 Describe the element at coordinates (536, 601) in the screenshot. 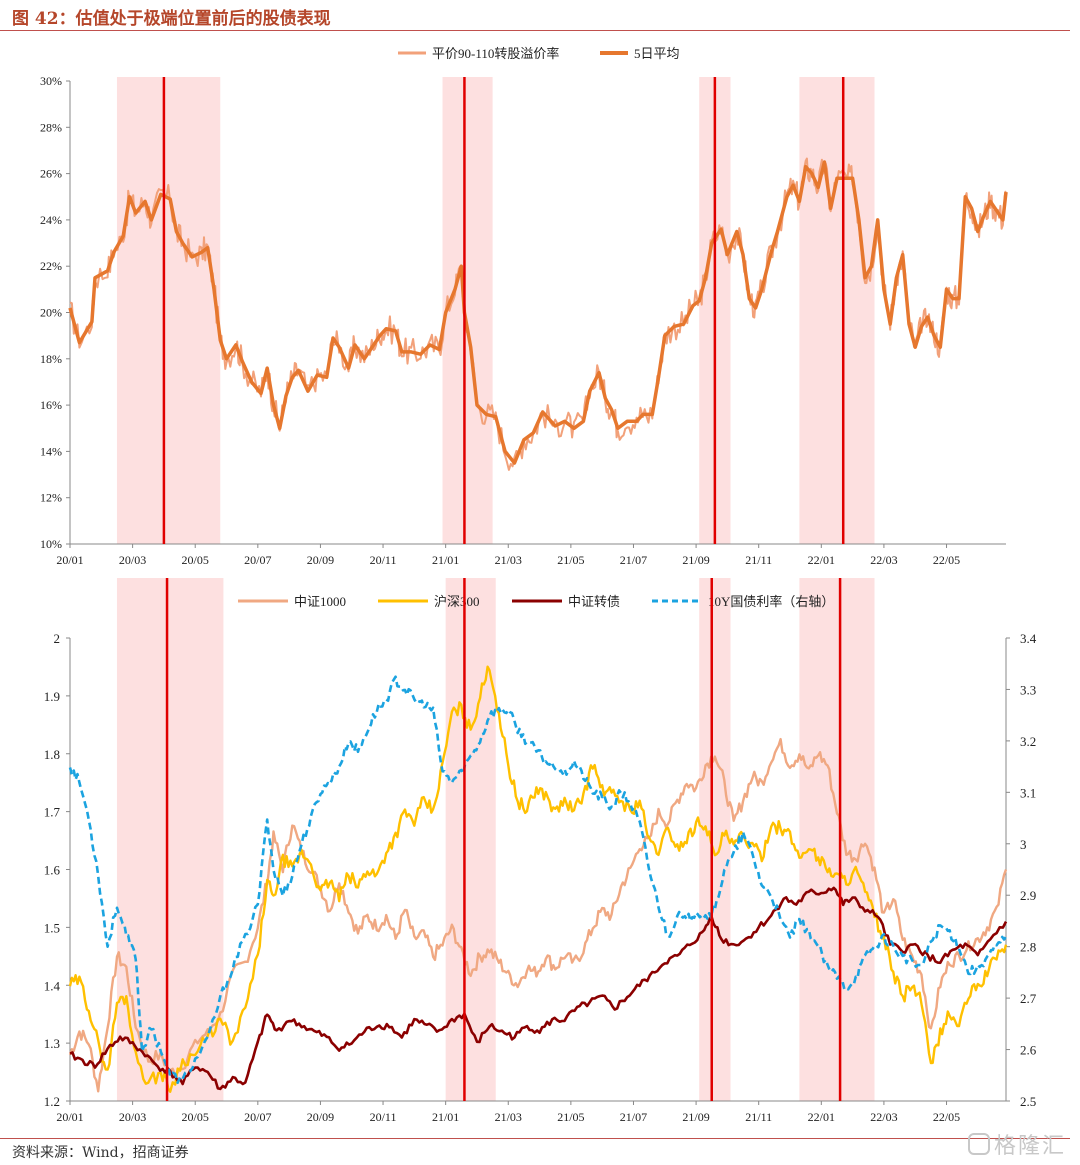

I see `bottom-legend: 中证1000 沪深300 中证转债 10Y国债利率（右轴）` at that location.